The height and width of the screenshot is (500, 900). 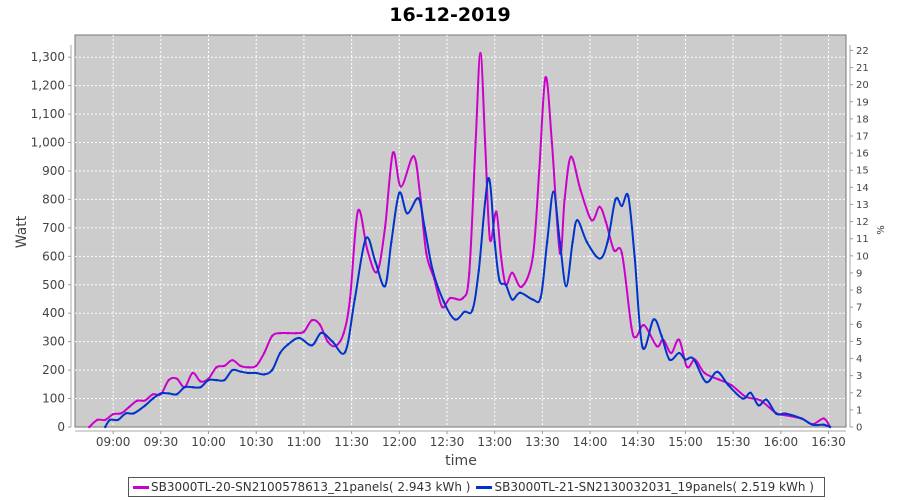 I want to click on y2-tick-label: 8, so click(x=859, y=291).